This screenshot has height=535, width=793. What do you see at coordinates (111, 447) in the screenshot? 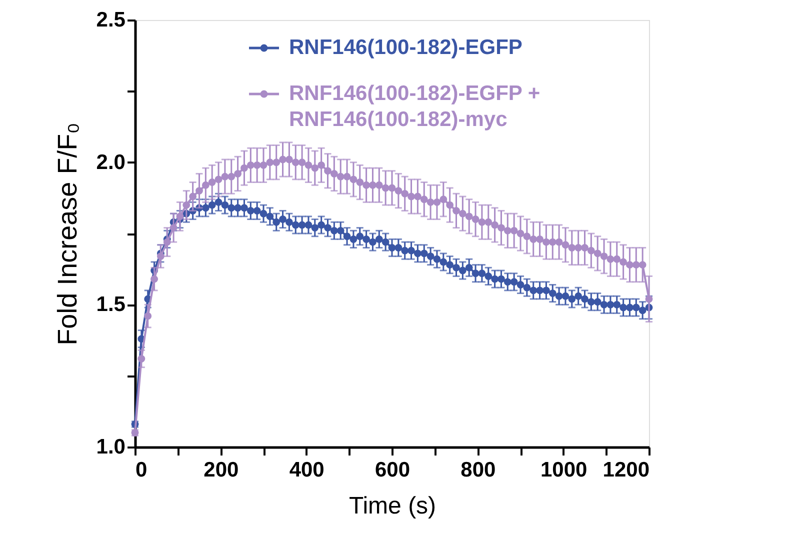
I see `y-tick-label: 1.0` at bounding box center [111, 447].